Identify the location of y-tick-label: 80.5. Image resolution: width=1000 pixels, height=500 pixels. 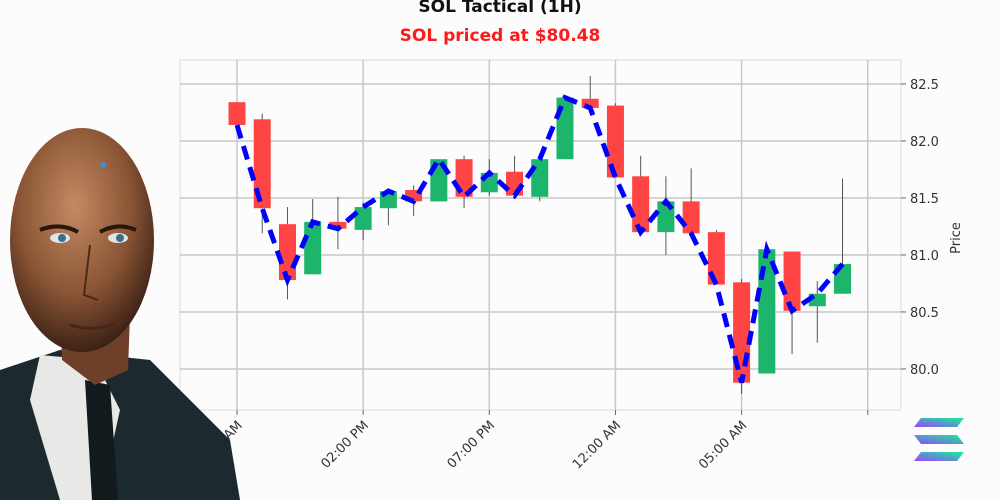
(924, 313).